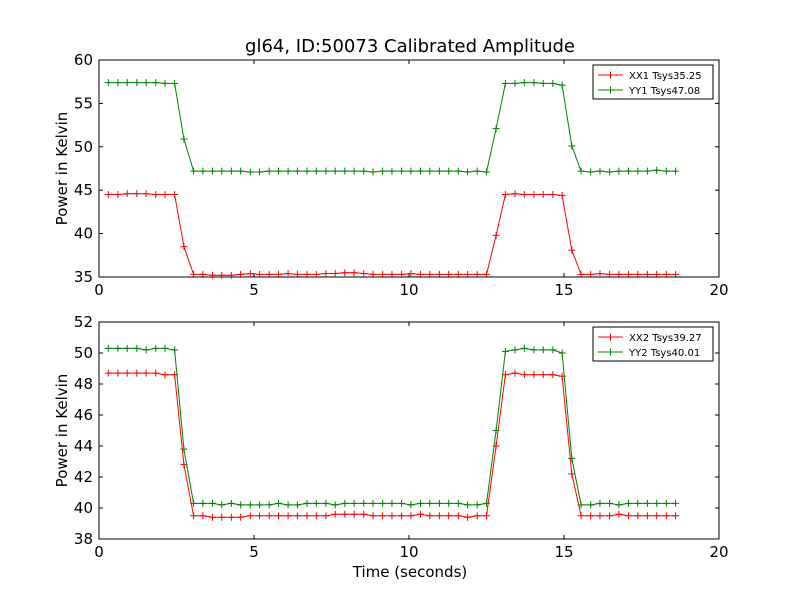  Describe the element at coordinates (653, 82) in the screenshot. I see `legend-box` at that location.